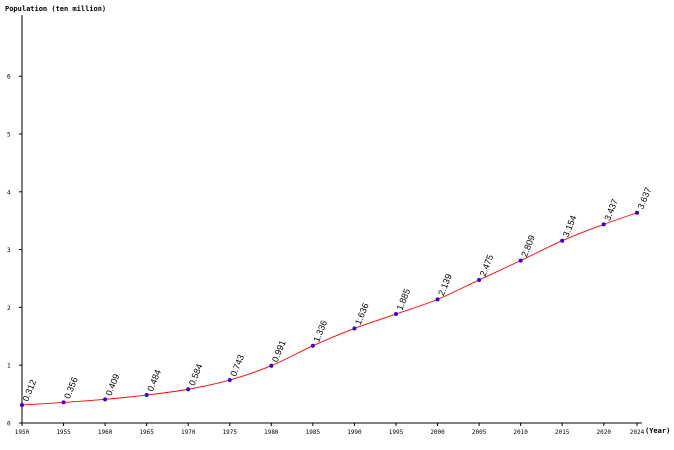 Image resolution: width=674 pixels, height=450 pixels. Describe the element at coordinates (404, 299) in the screenshot. I see `data-label: 1.885` at that location.